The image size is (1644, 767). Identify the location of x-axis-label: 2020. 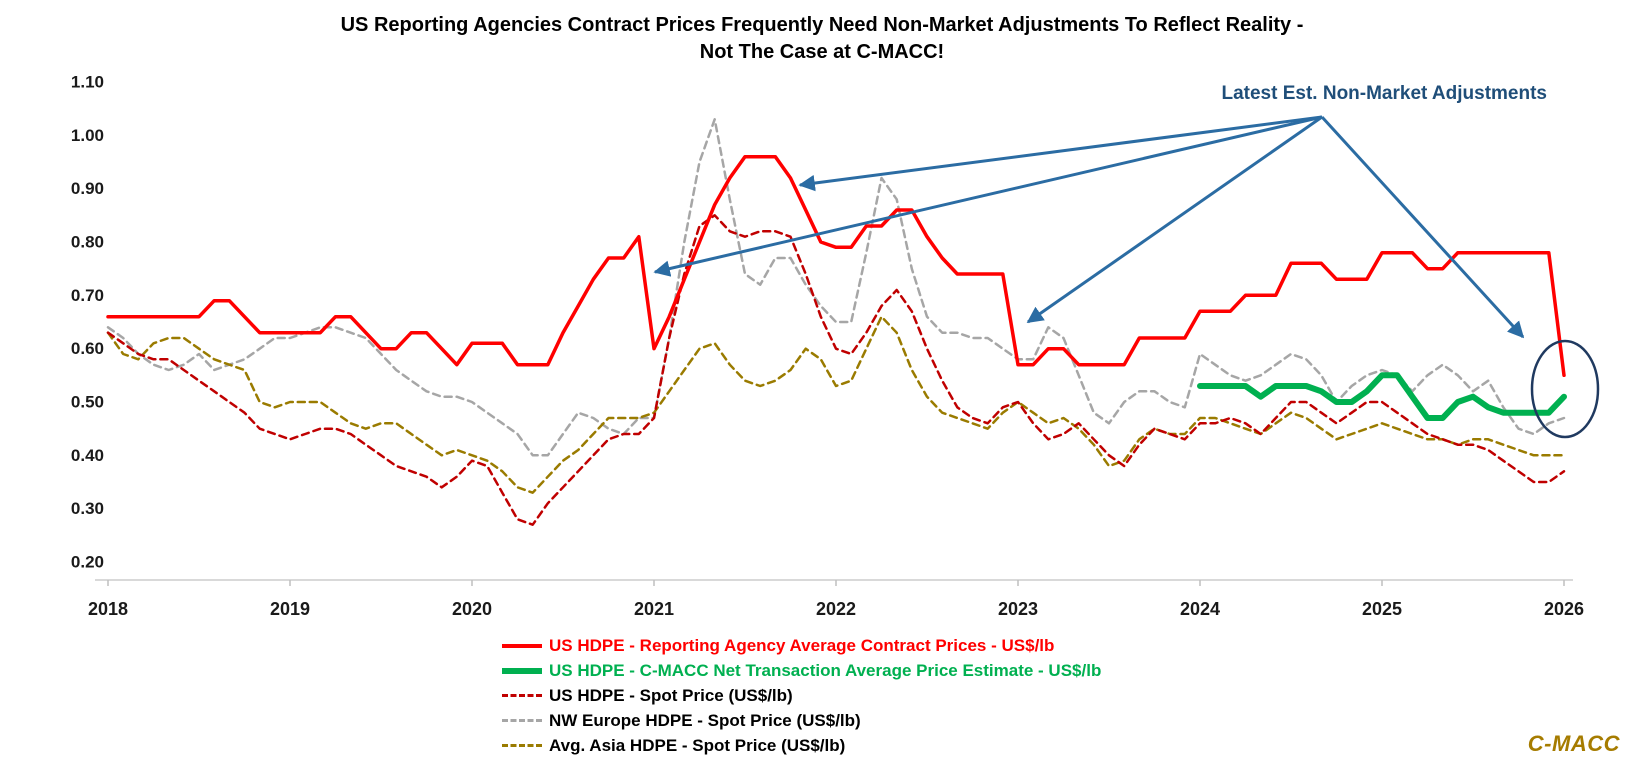
(472, 609).